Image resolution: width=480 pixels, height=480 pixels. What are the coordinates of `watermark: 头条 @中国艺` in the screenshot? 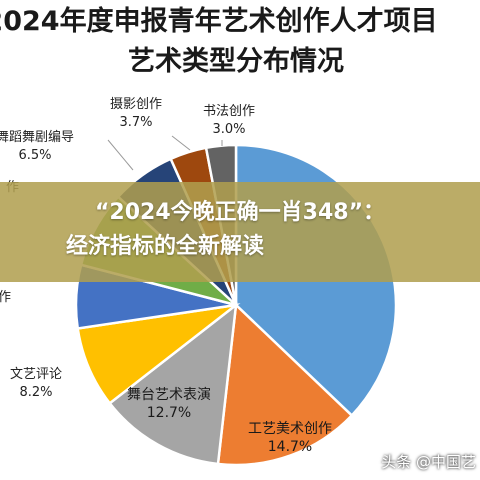 It's located at (428, 462).